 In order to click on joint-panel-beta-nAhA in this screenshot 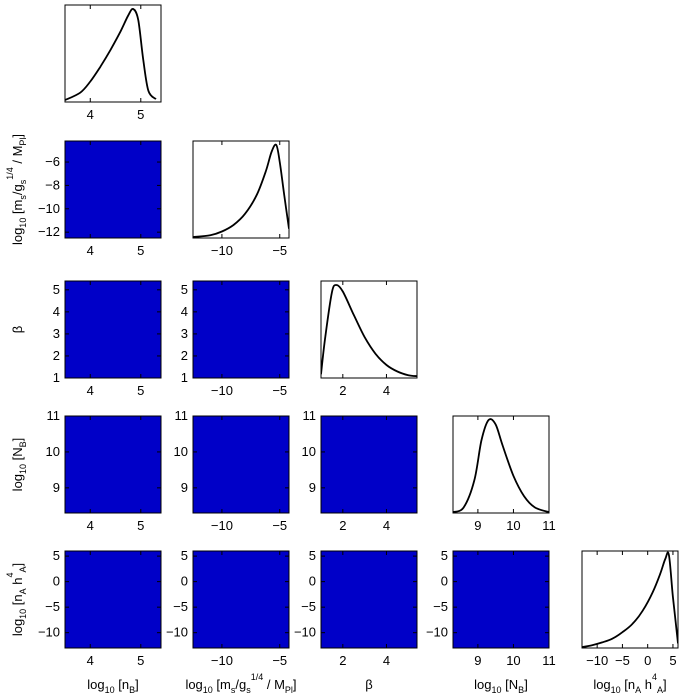, I will do `click(369, 599)`.